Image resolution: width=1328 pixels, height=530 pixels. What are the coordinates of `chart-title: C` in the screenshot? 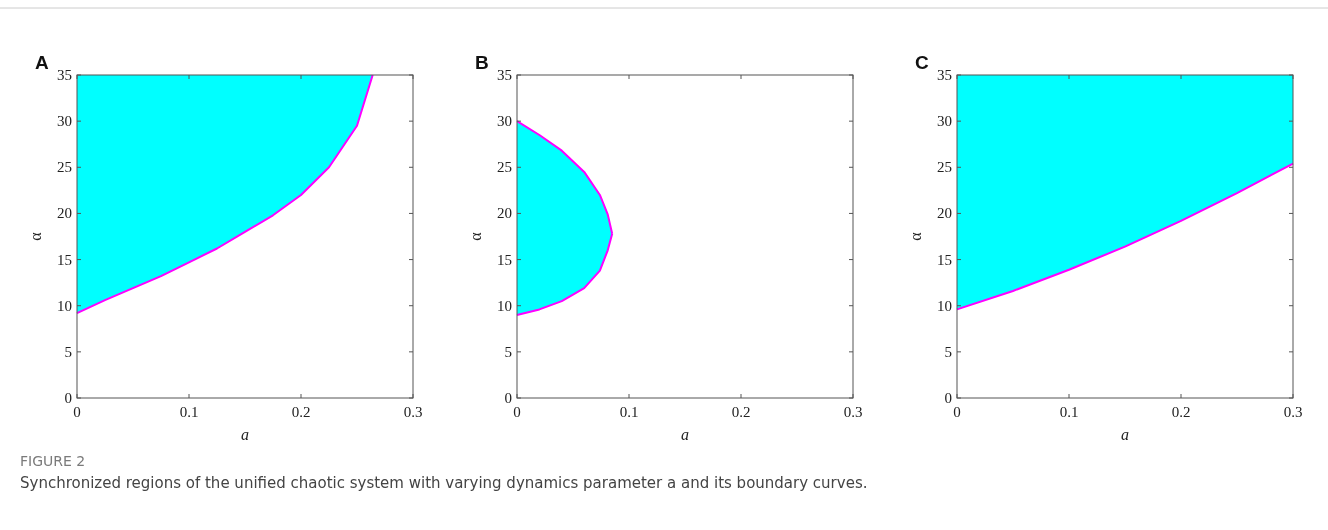 It's located at (922, 62).